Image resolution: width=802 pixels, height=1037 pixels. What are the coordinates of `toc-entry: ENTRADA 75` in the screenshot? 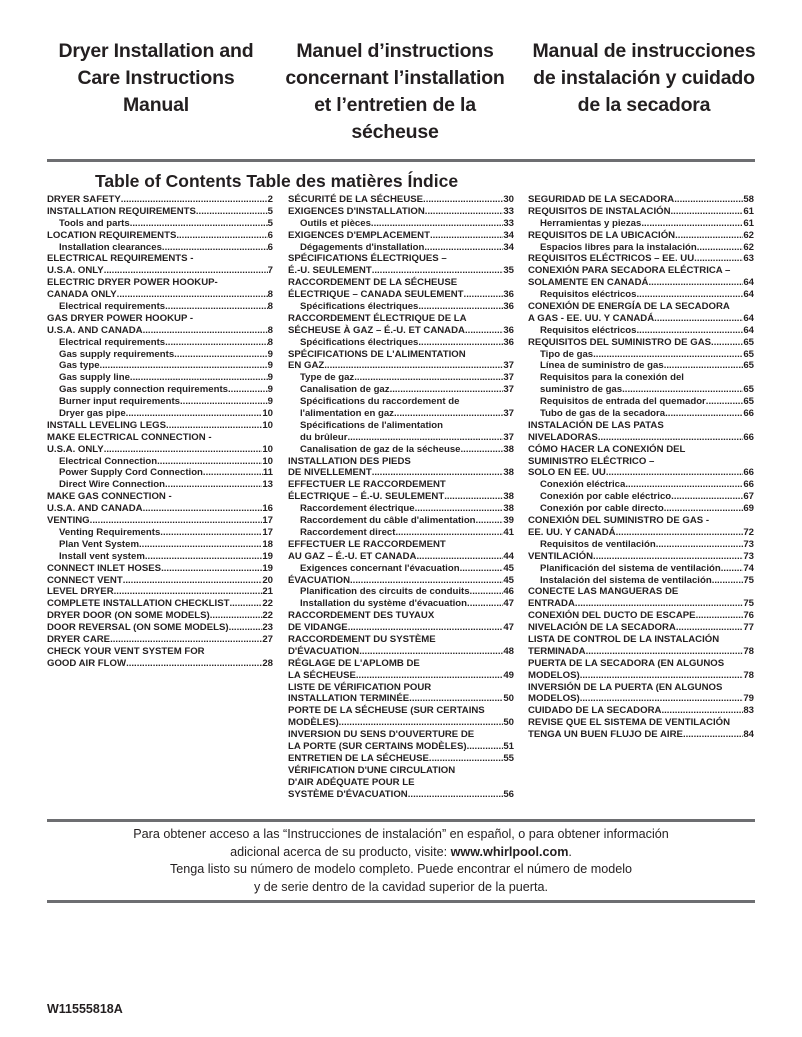 It's located at (641, 604).